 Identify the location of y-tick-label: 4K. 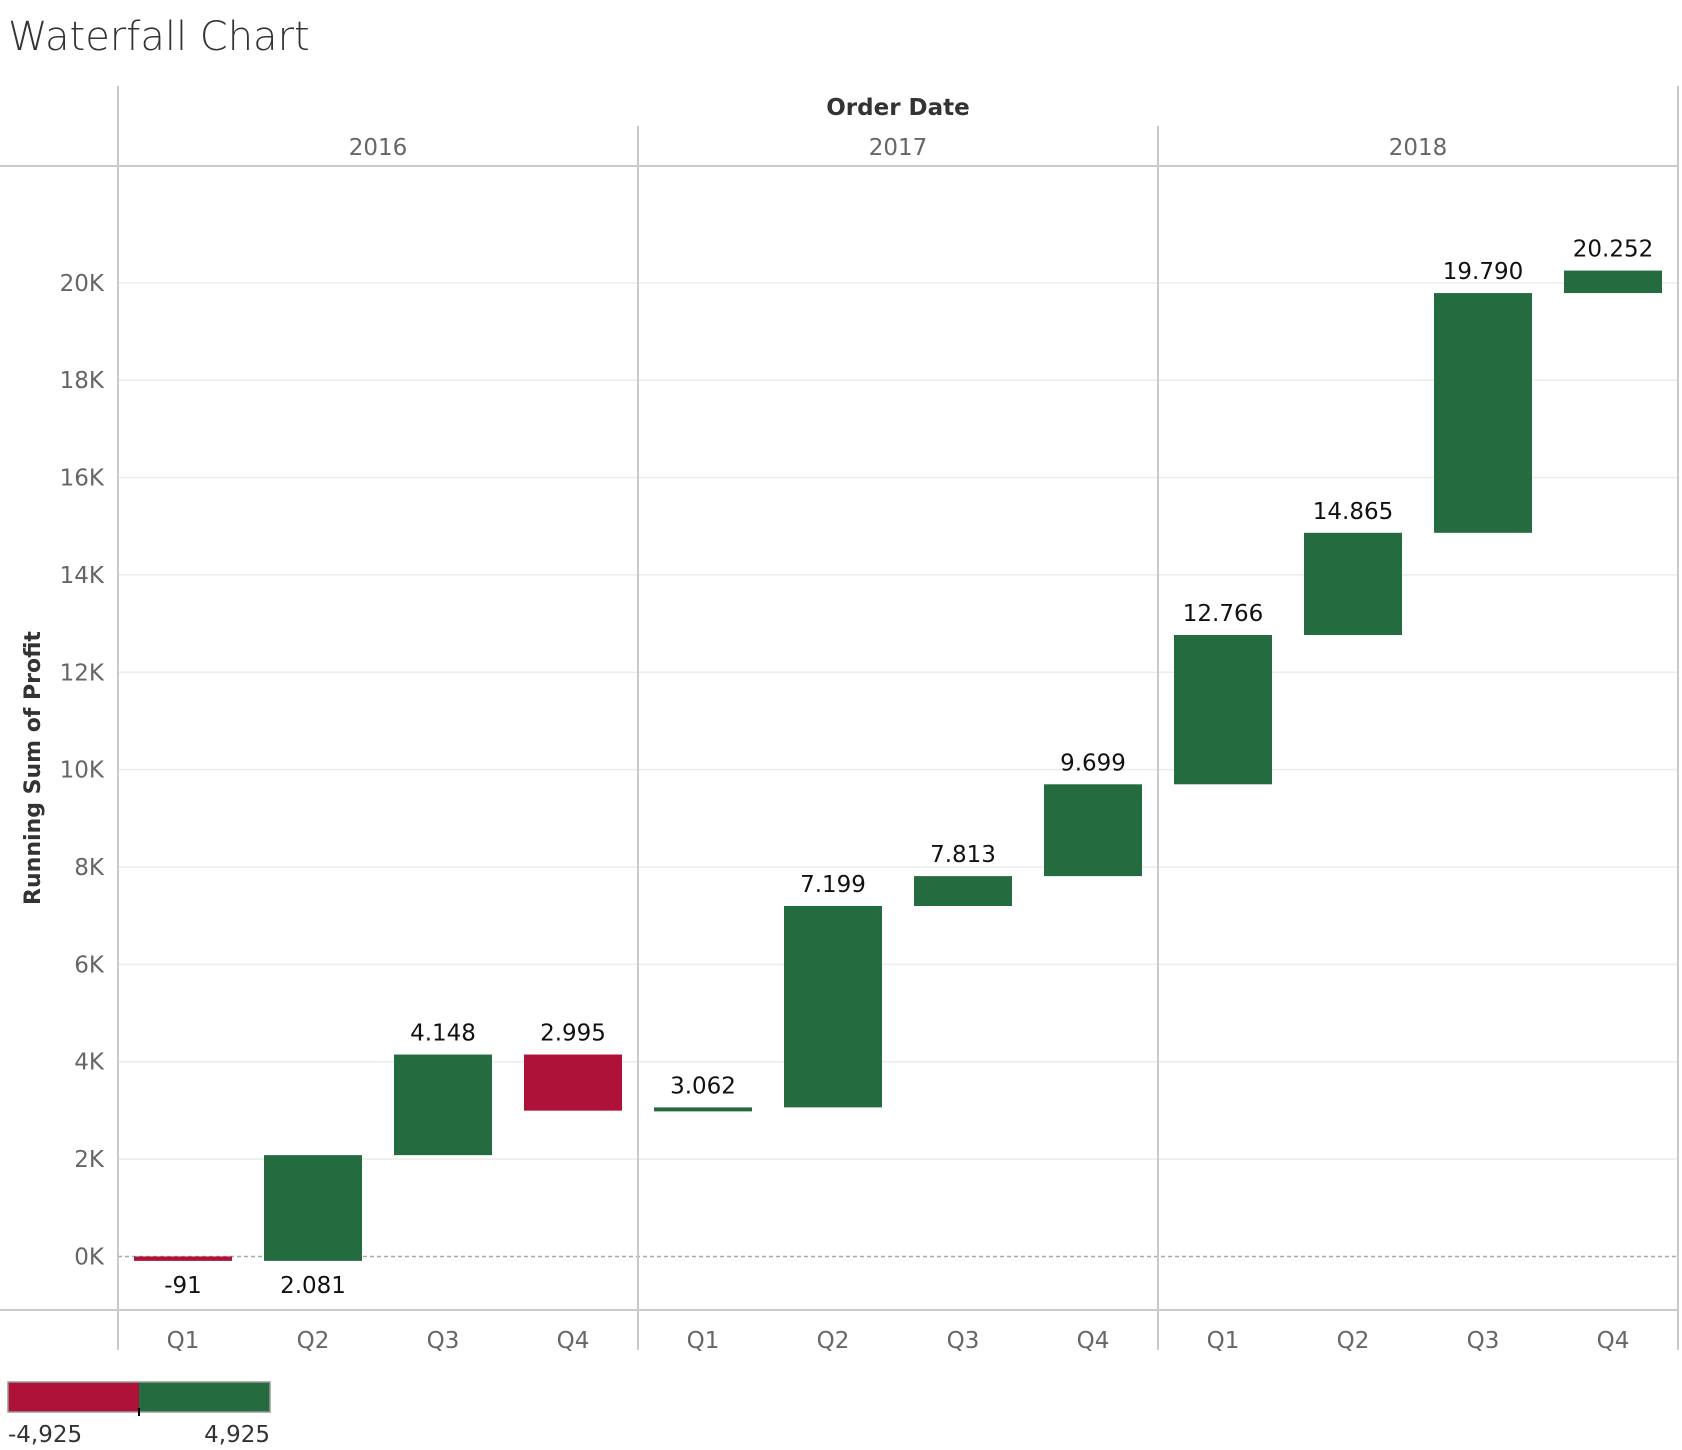
(89, 1063).